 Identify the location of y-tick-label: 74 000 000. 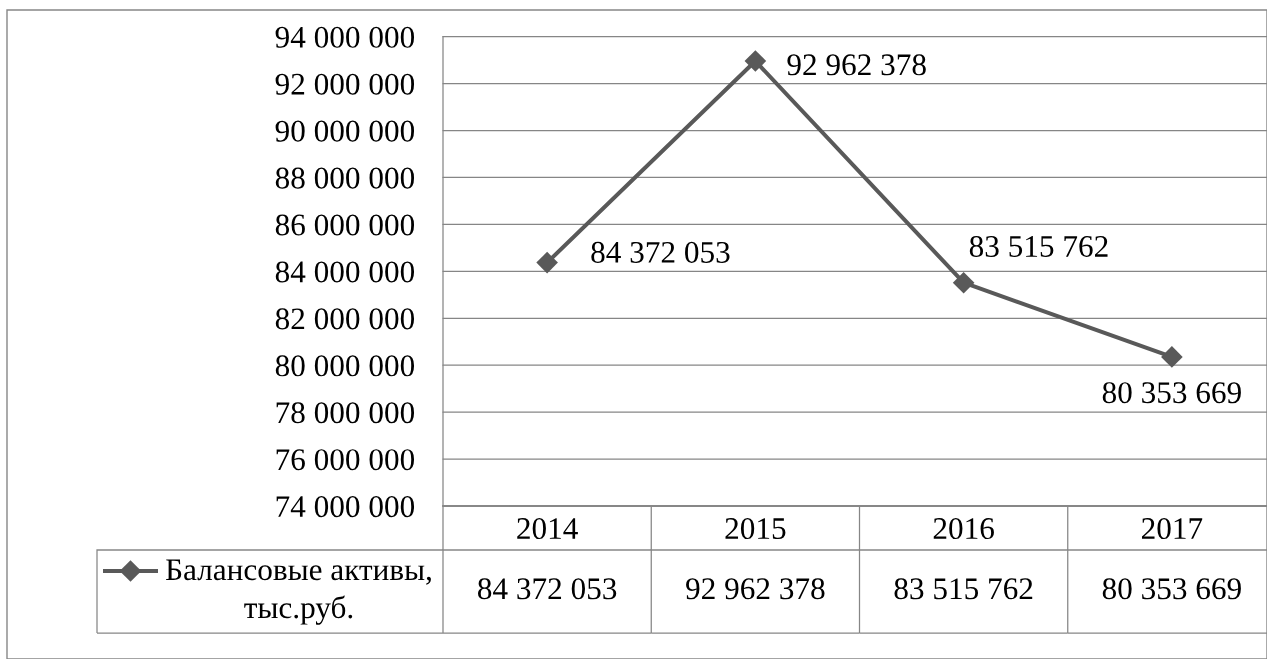
(345, 507).